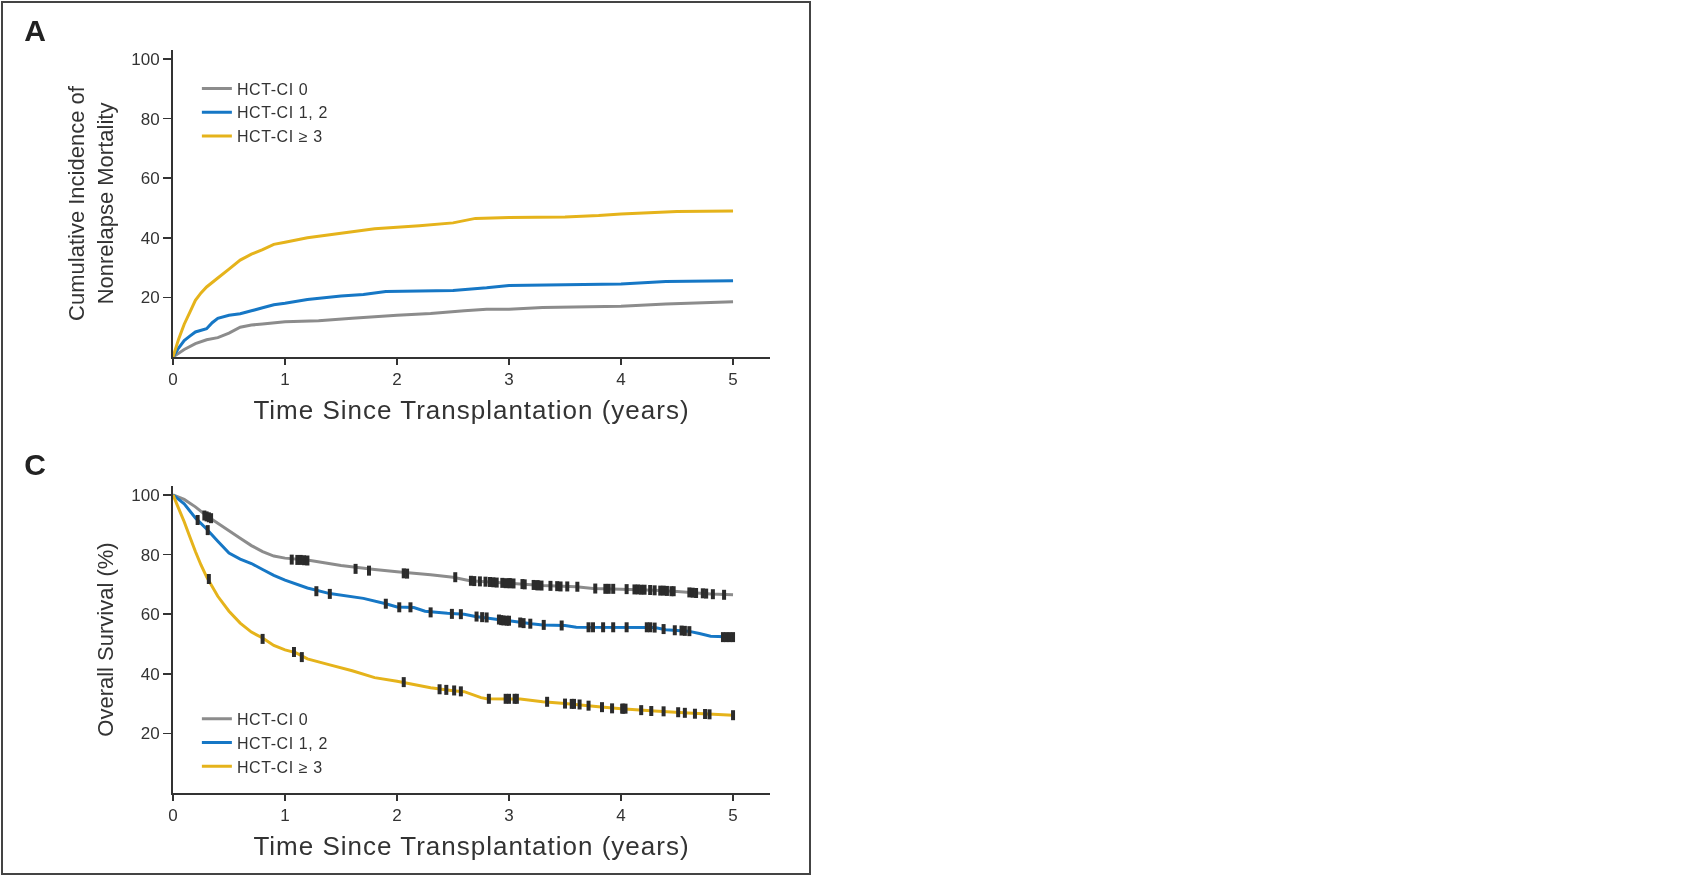 The image size is (1706, 880). What do you see at coordinates (35, 30) in the screenshot?
I see `chart-title: A` at bounding box center [35, 30].